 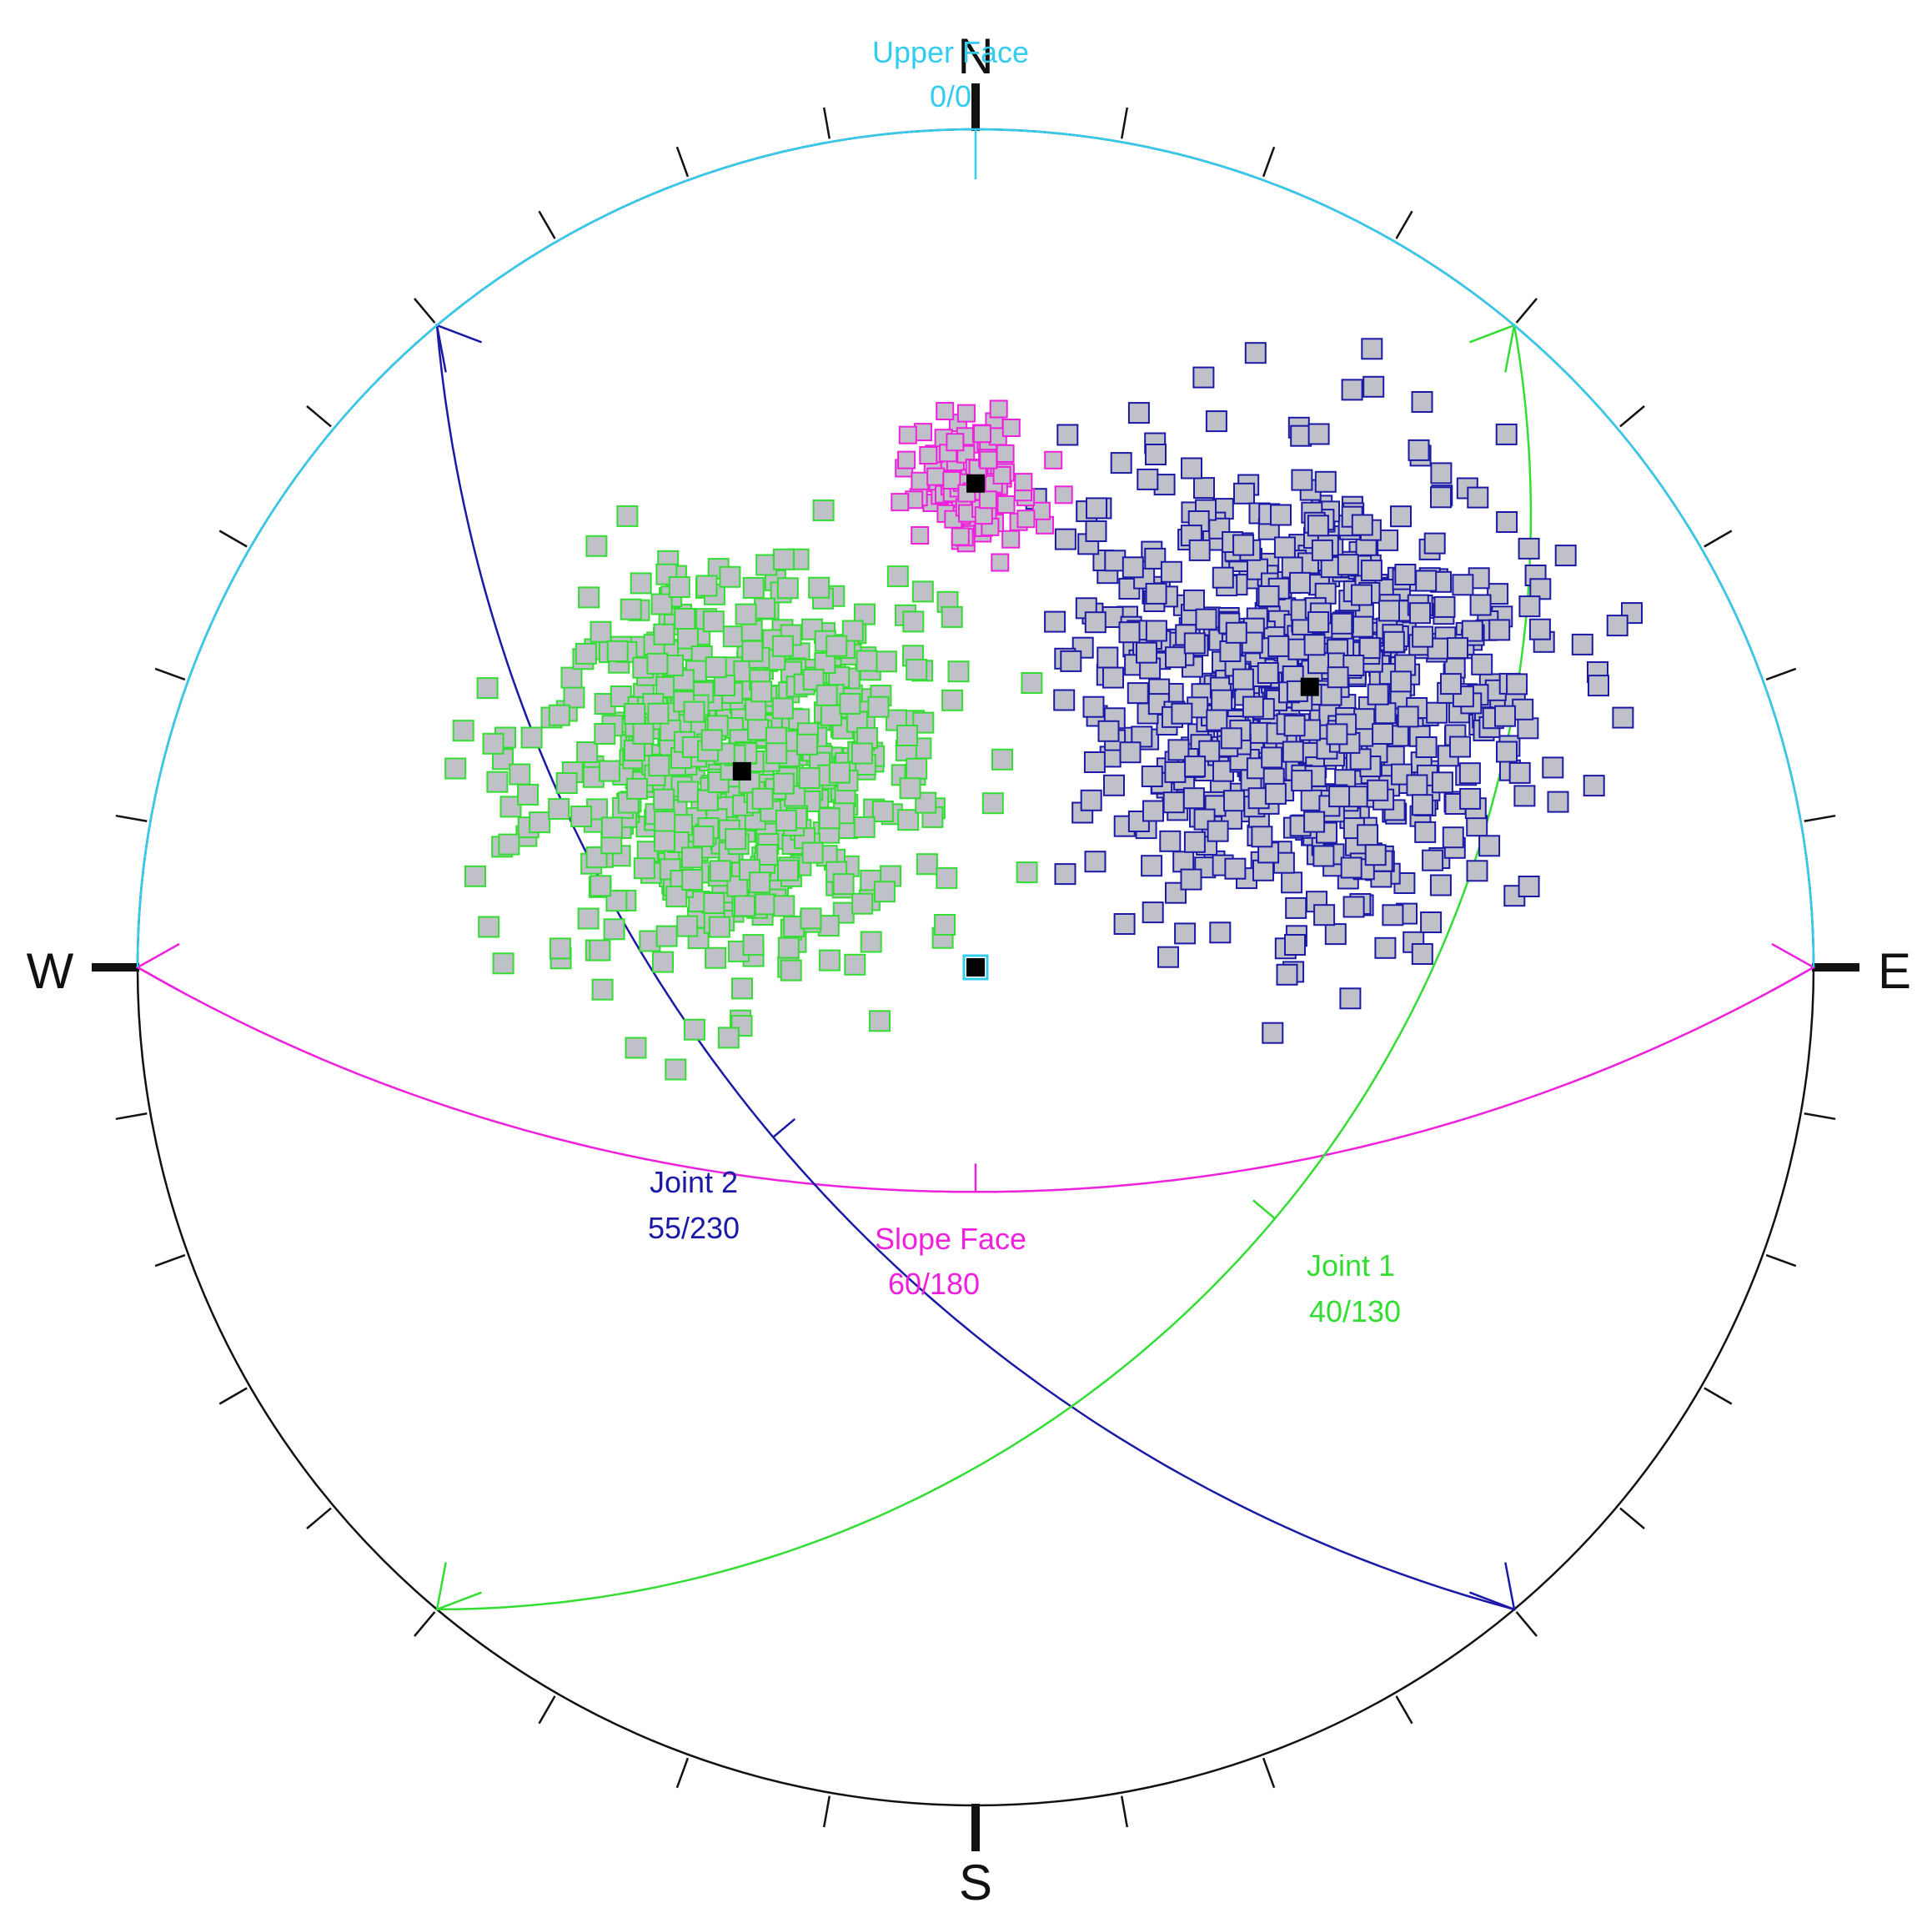 What do you see at coordinates (976, 1067) in the screenshot?
I see `slope-face-great-circle` at bounding box center [976, 1067].